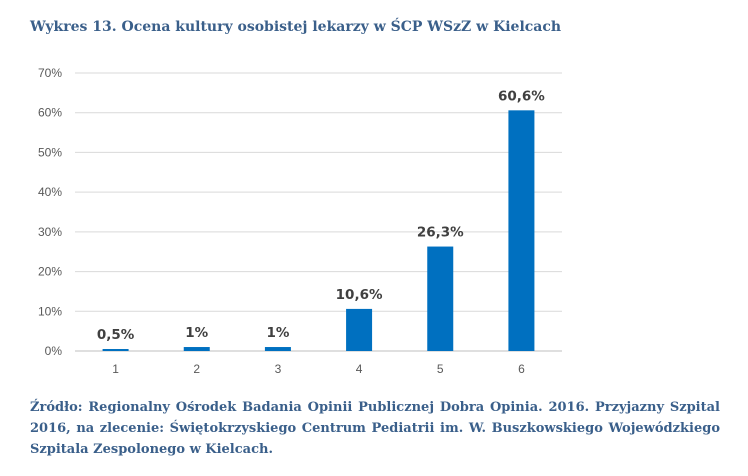 The height and width of the screenshot is (476, 748). Describe the element at coordinates (116, 335) in the screenshot. I see `data-label: 0,5%` at that location.